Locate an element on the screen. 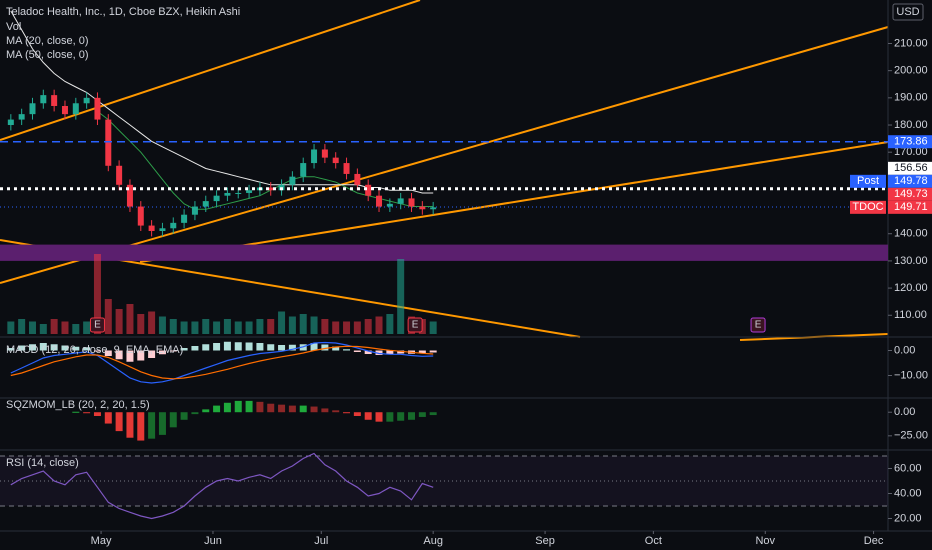 Image resolution: width=932 pixels, height=550 pixels. price-label: 149.73 is located at coordinates (911, 194).